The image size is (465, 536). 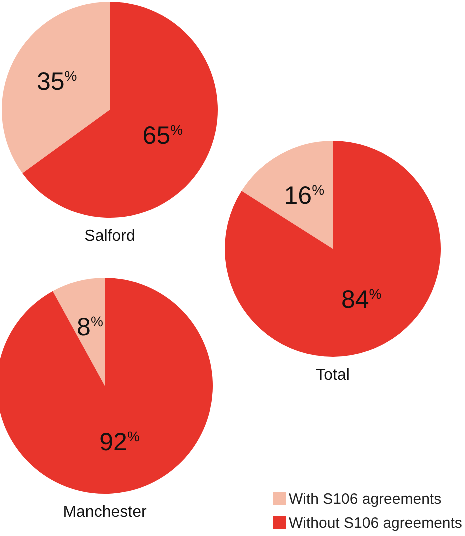 I want to click on text: Salford, so click(x=110, y=237).